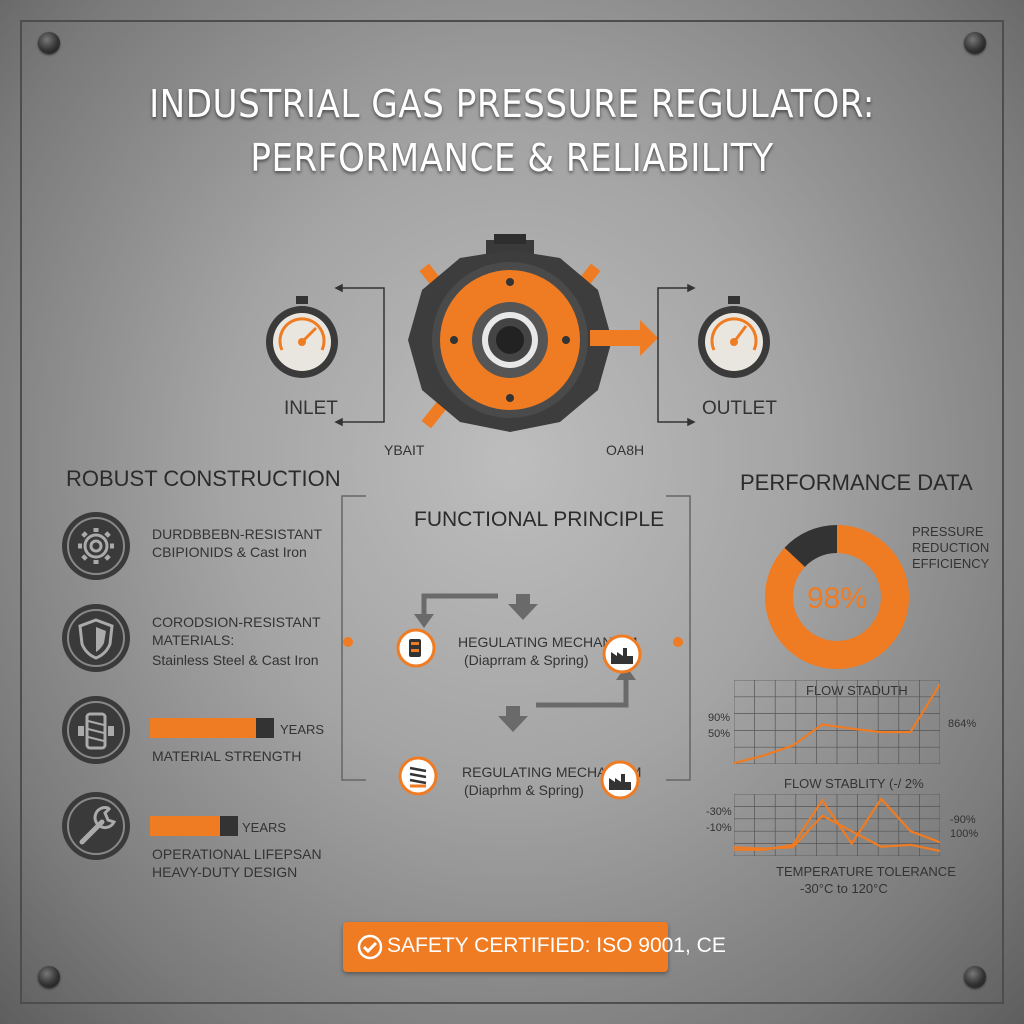  Describe the element at coordinates (203, 478) in the screenshot. I see `construction-heading: ROBUST CONSTRUCTION` at that location.